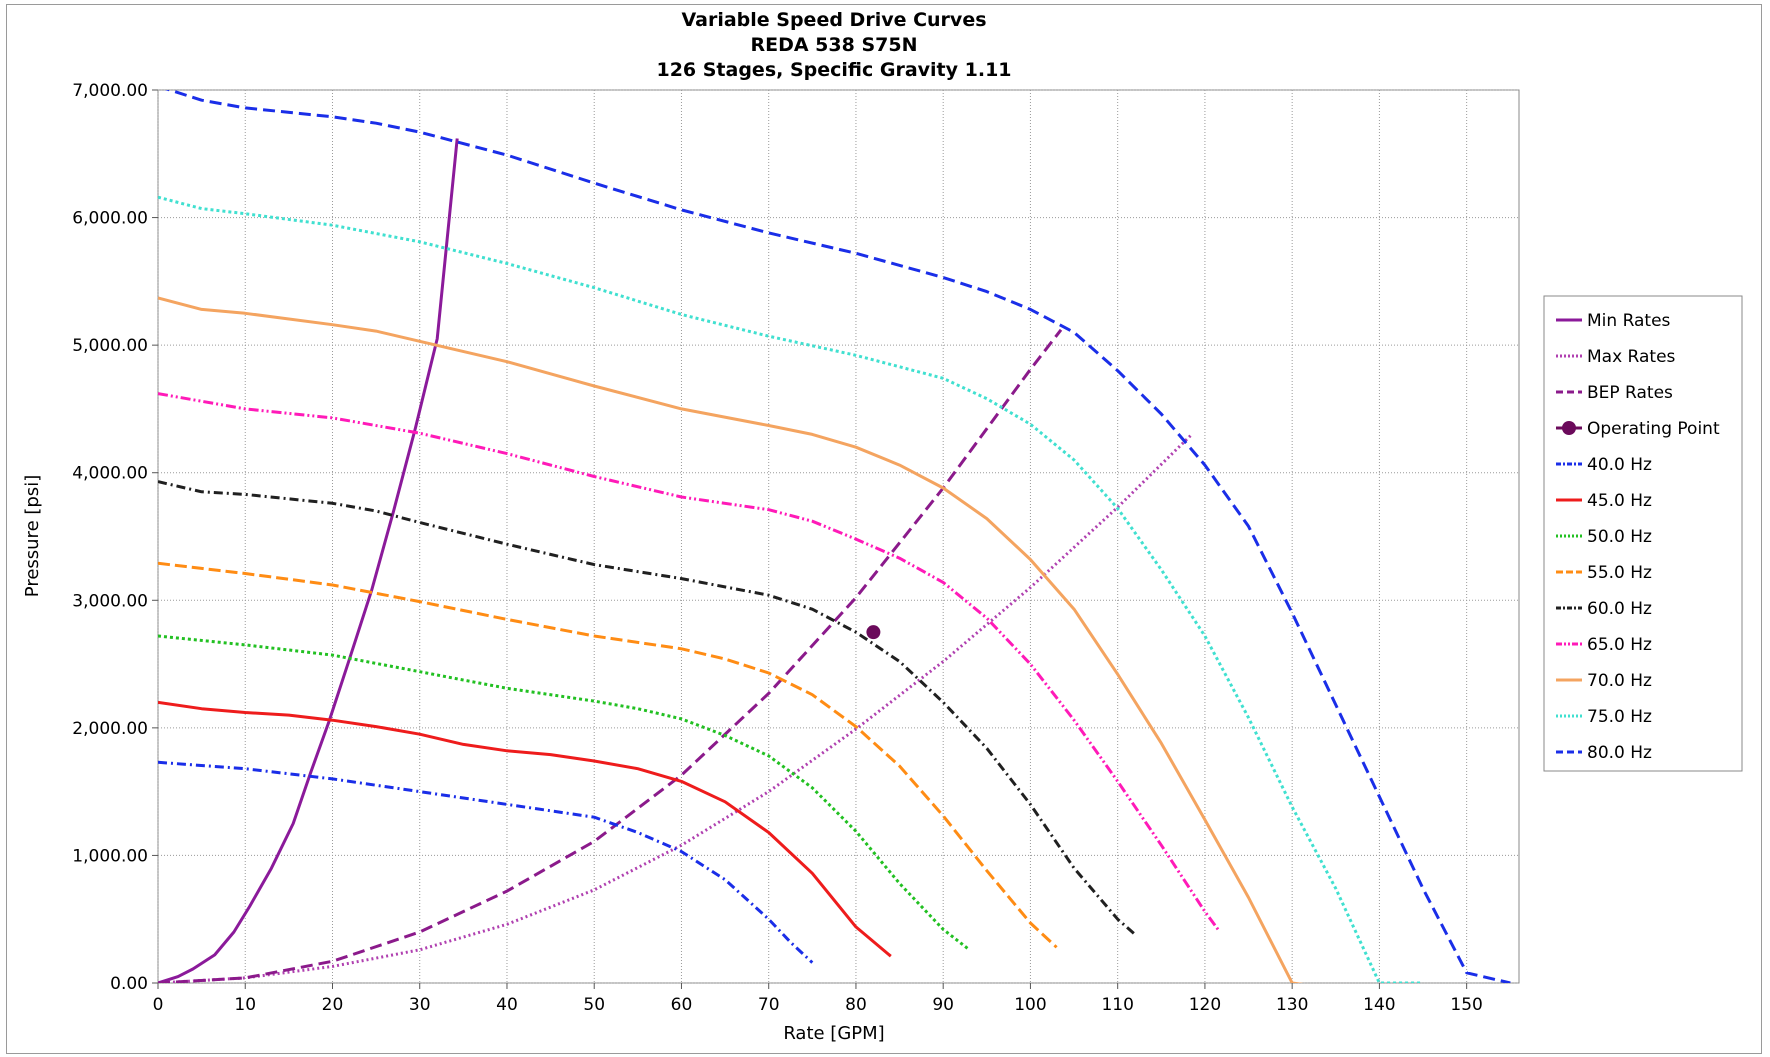  What do you see at coordinates (1653, 429) in the screenshot?
I see `legend-label-operating-point: Operating Point` at bounding box center [1653, 429].